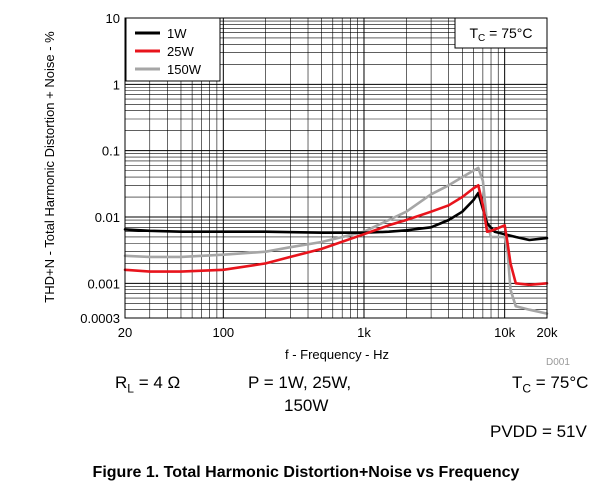 Image resolution: width=612 pixels, height=493 pixels. I want to click on series-line-25w, so click(336, 235).